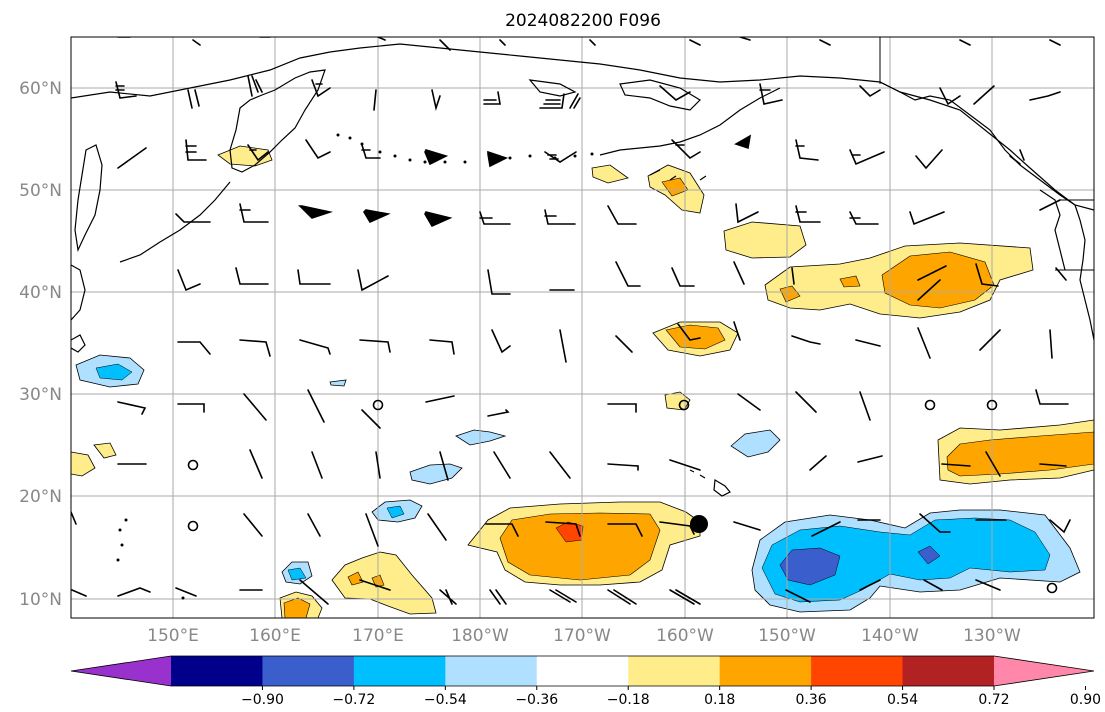 The image size is (1105, 712). Describe the element at coordinates (1085, 700) in the screenshot. I see `colorbar-tick-label: 0.90` at that location.